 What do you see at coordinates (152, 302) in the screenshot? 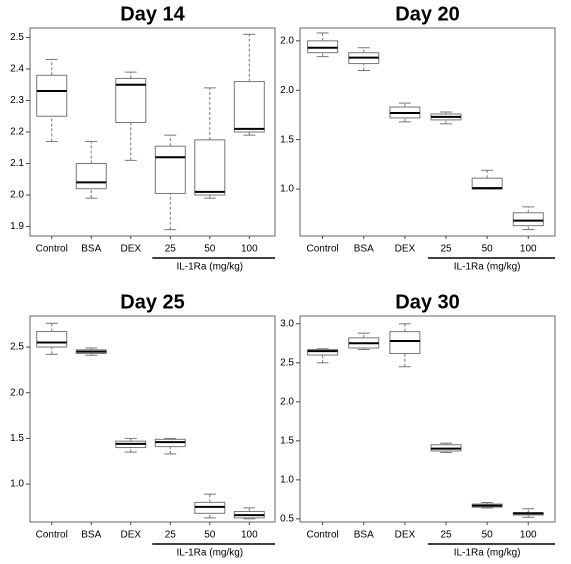
I see `chart-title: Day 25` at bounding box center [152, 302].